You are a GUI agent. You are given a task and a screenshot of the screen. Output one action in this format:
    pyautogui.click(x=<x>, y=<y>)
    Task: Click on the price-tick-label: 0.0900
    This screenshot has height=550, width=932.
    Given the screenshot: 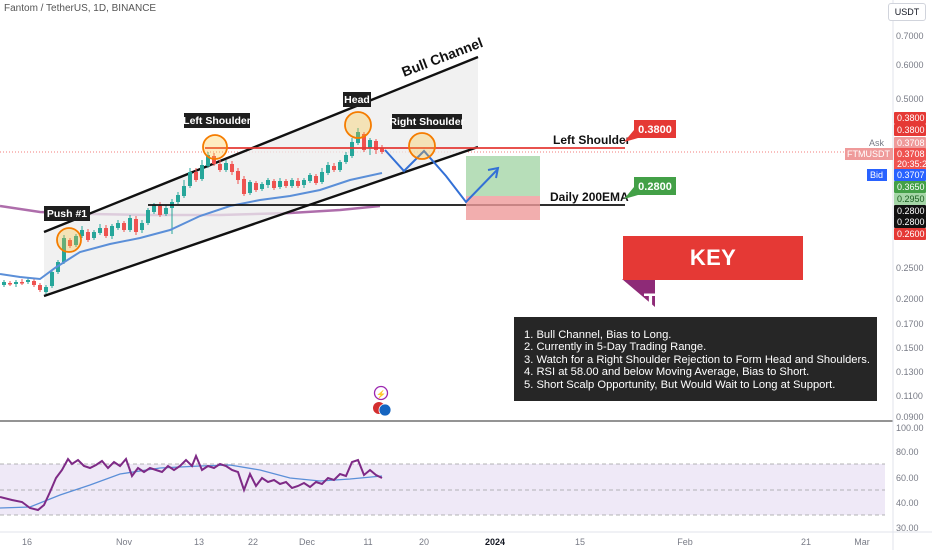 What is the action you would take?
    pyautogui.click(x=910, y=417)
    